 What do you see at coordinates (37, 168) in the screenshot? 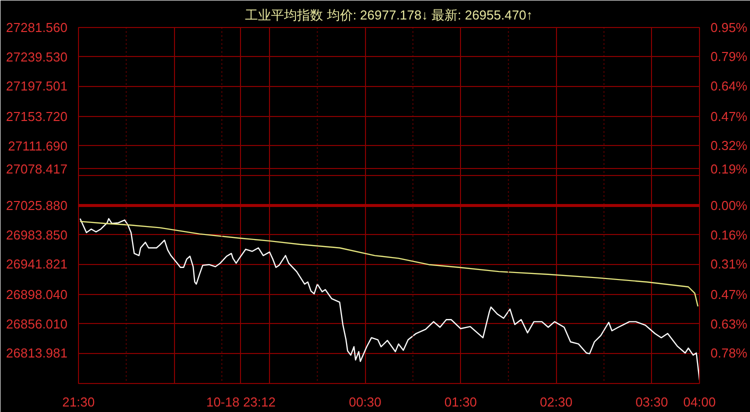
I see `y-tick-label: 27078.417` at bounding box center [37, 168].